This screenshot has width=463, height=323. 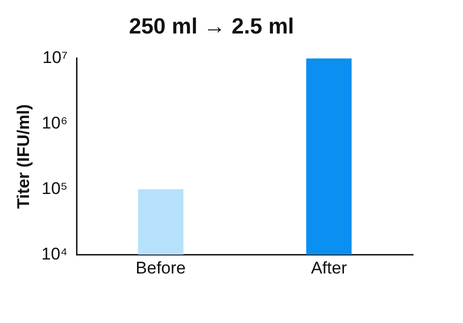 What do you see at coordinates (161, 268) in the screenshot?
I see `x-tick-label: Before` at bounding box center [161, 268].